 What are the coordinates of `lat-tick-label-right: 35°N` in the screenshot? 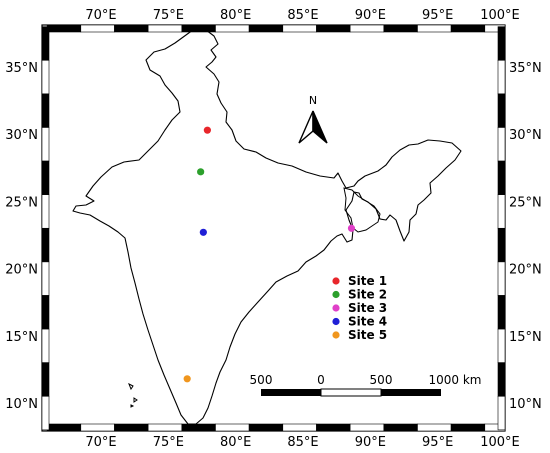 It's located at (525, 68).